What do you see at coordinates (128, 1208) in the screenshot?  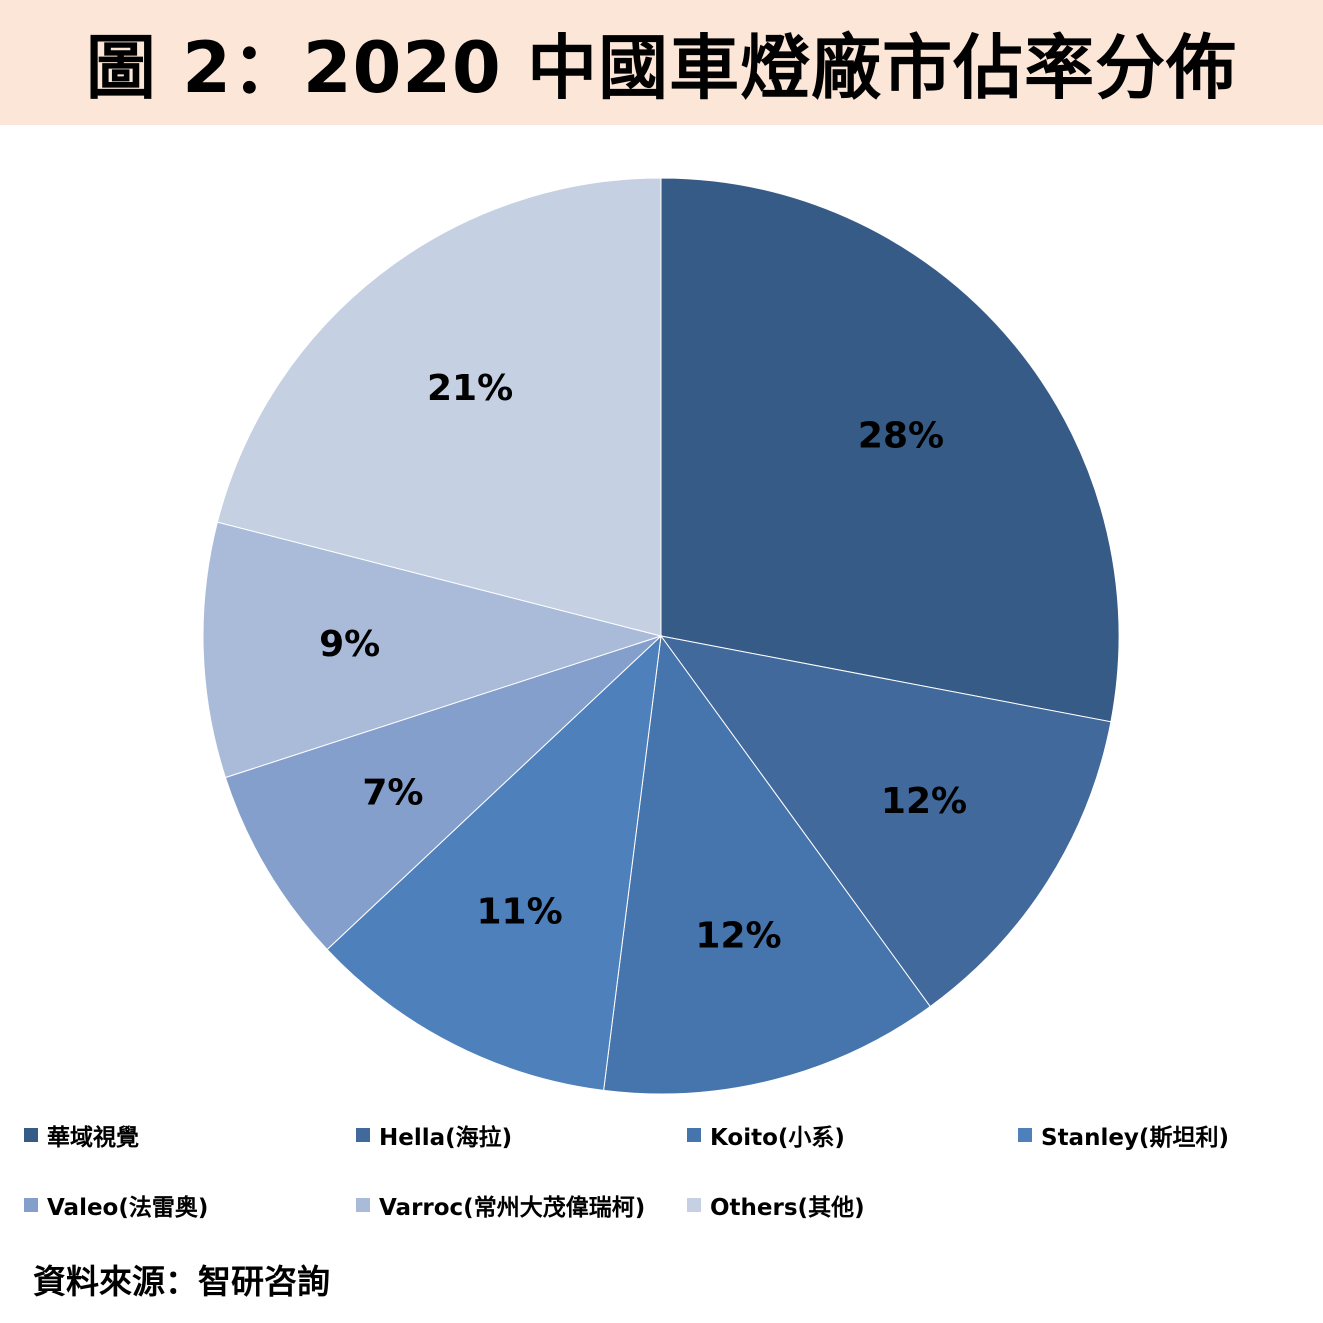 I see `legend-label: Valeo(法雷奥)` at bounding box center [128, 1208].